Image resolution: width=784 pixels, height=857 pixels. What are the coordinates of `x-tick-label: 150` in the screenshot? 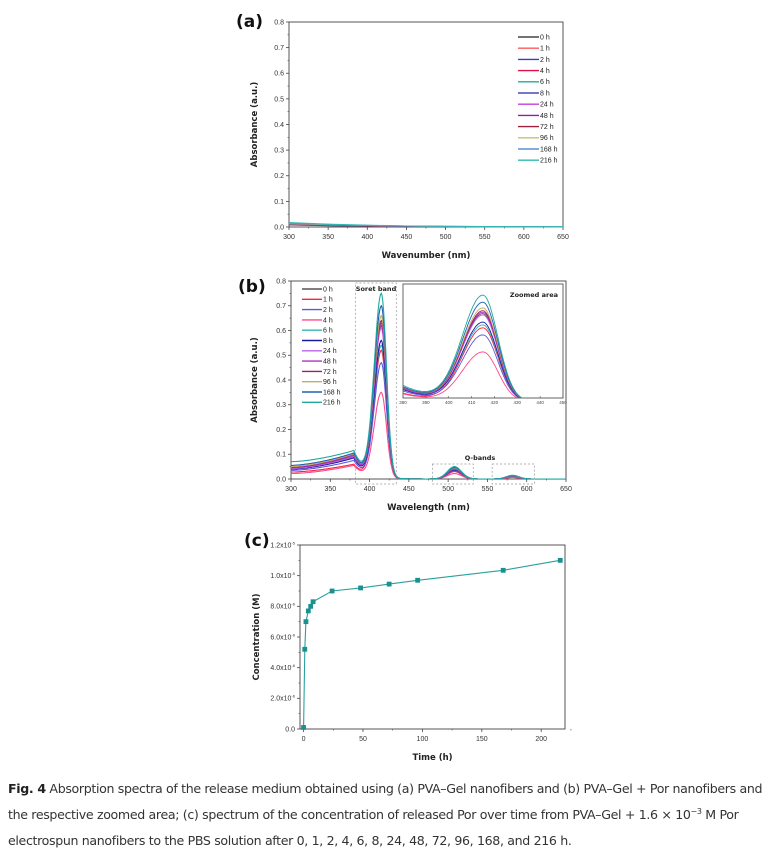 It's located at (482, 739).